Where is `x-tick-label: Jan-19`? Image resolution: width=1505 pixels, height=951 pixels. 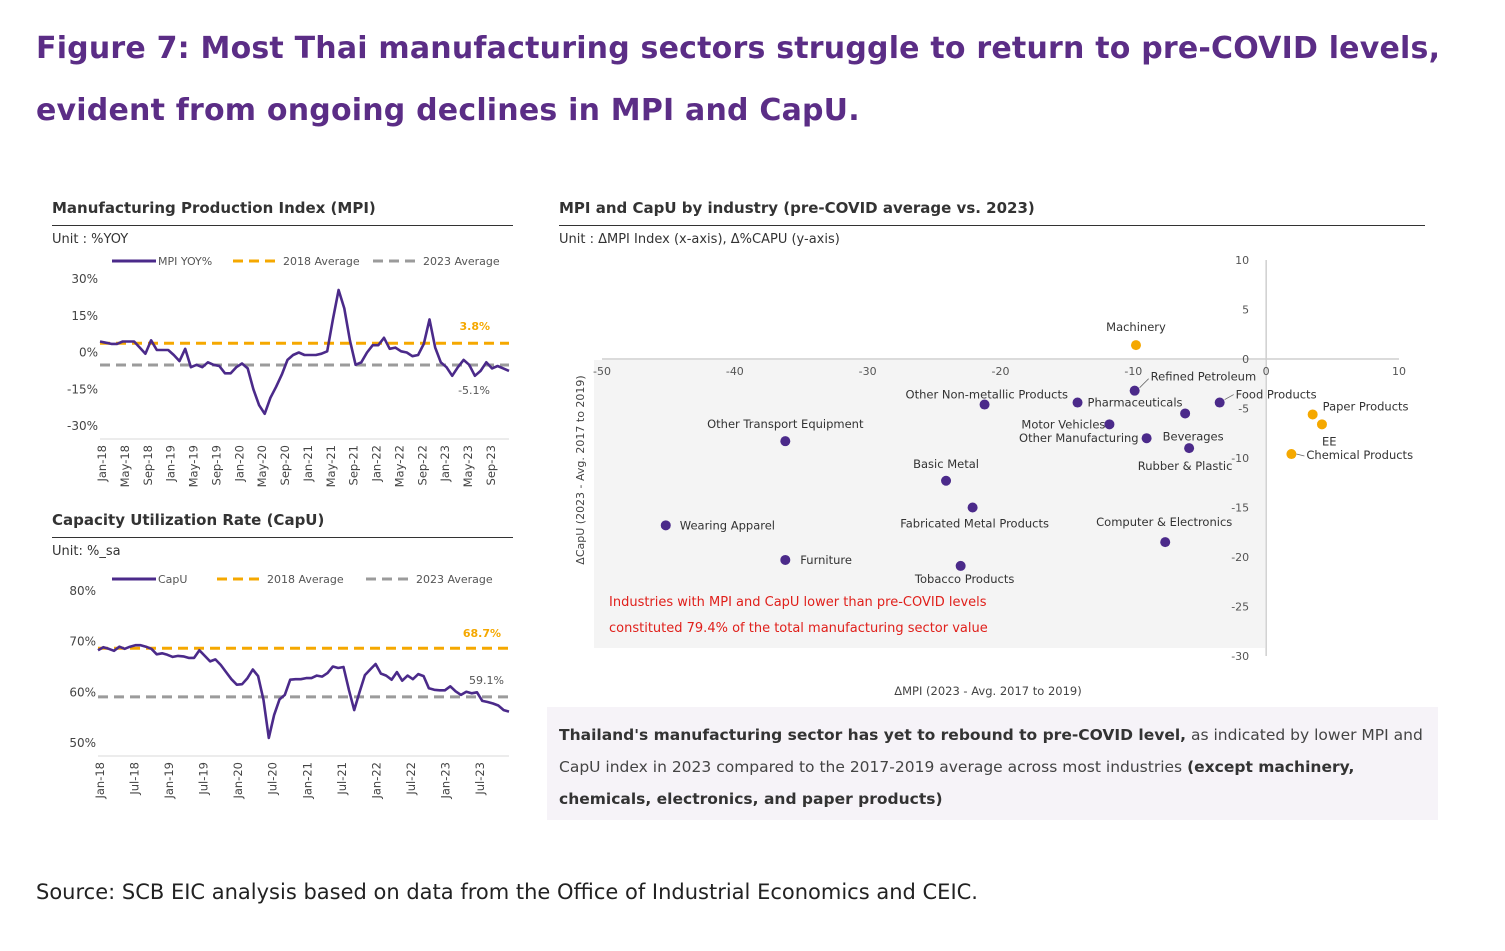
x-tick-label: Jan-19 is located at coordinates (169, 781).